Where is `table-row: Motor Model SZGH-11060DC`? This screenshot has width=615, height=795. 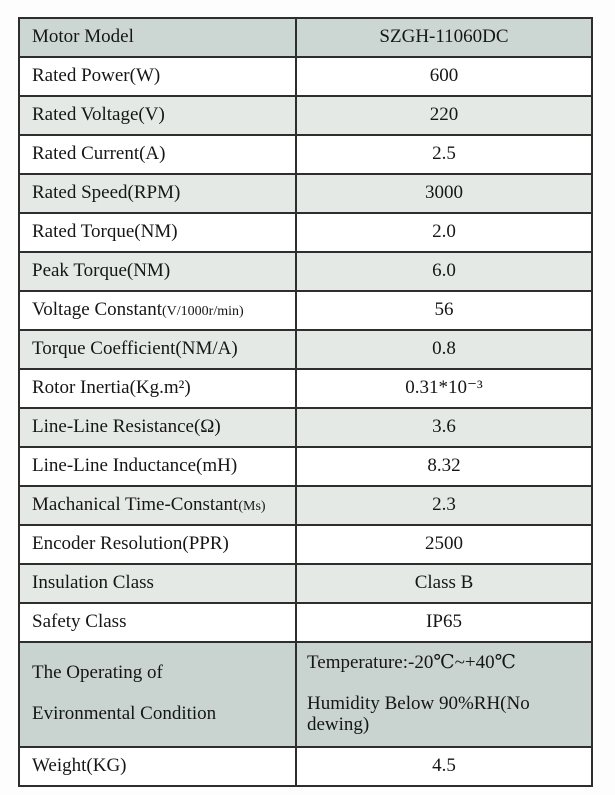 table-row: Motor Model SZGH-11060DC is located at coordinates (305, 37).